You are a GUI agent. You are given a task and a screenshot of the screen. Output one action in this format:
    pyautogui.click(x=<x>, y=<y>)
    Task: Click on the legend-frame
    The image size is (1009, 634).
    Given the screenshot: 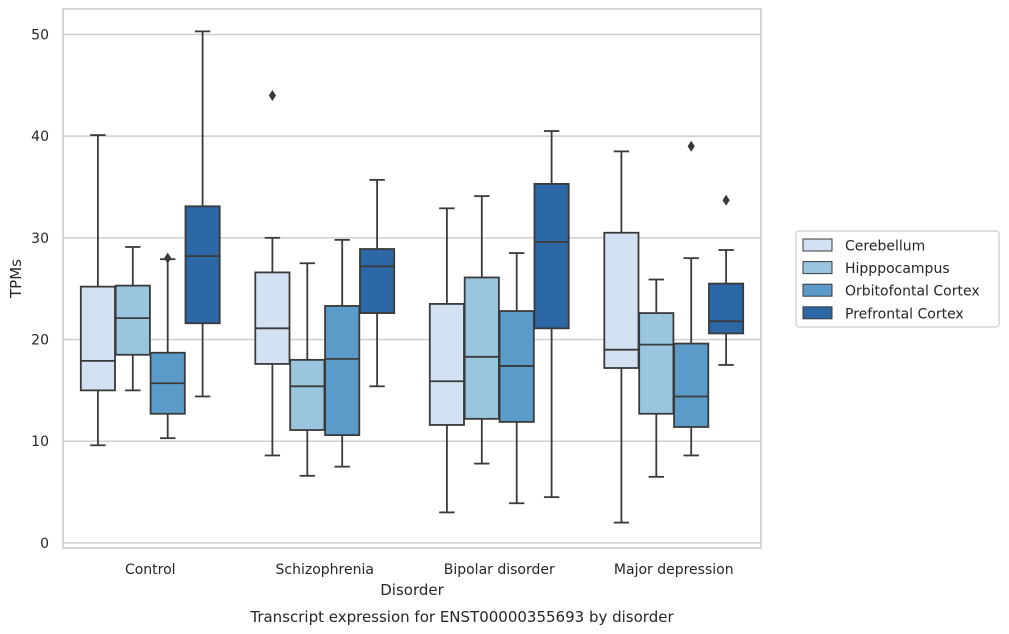 What is the action you would take?
    pyautogui.click(x=897, y=279)
    